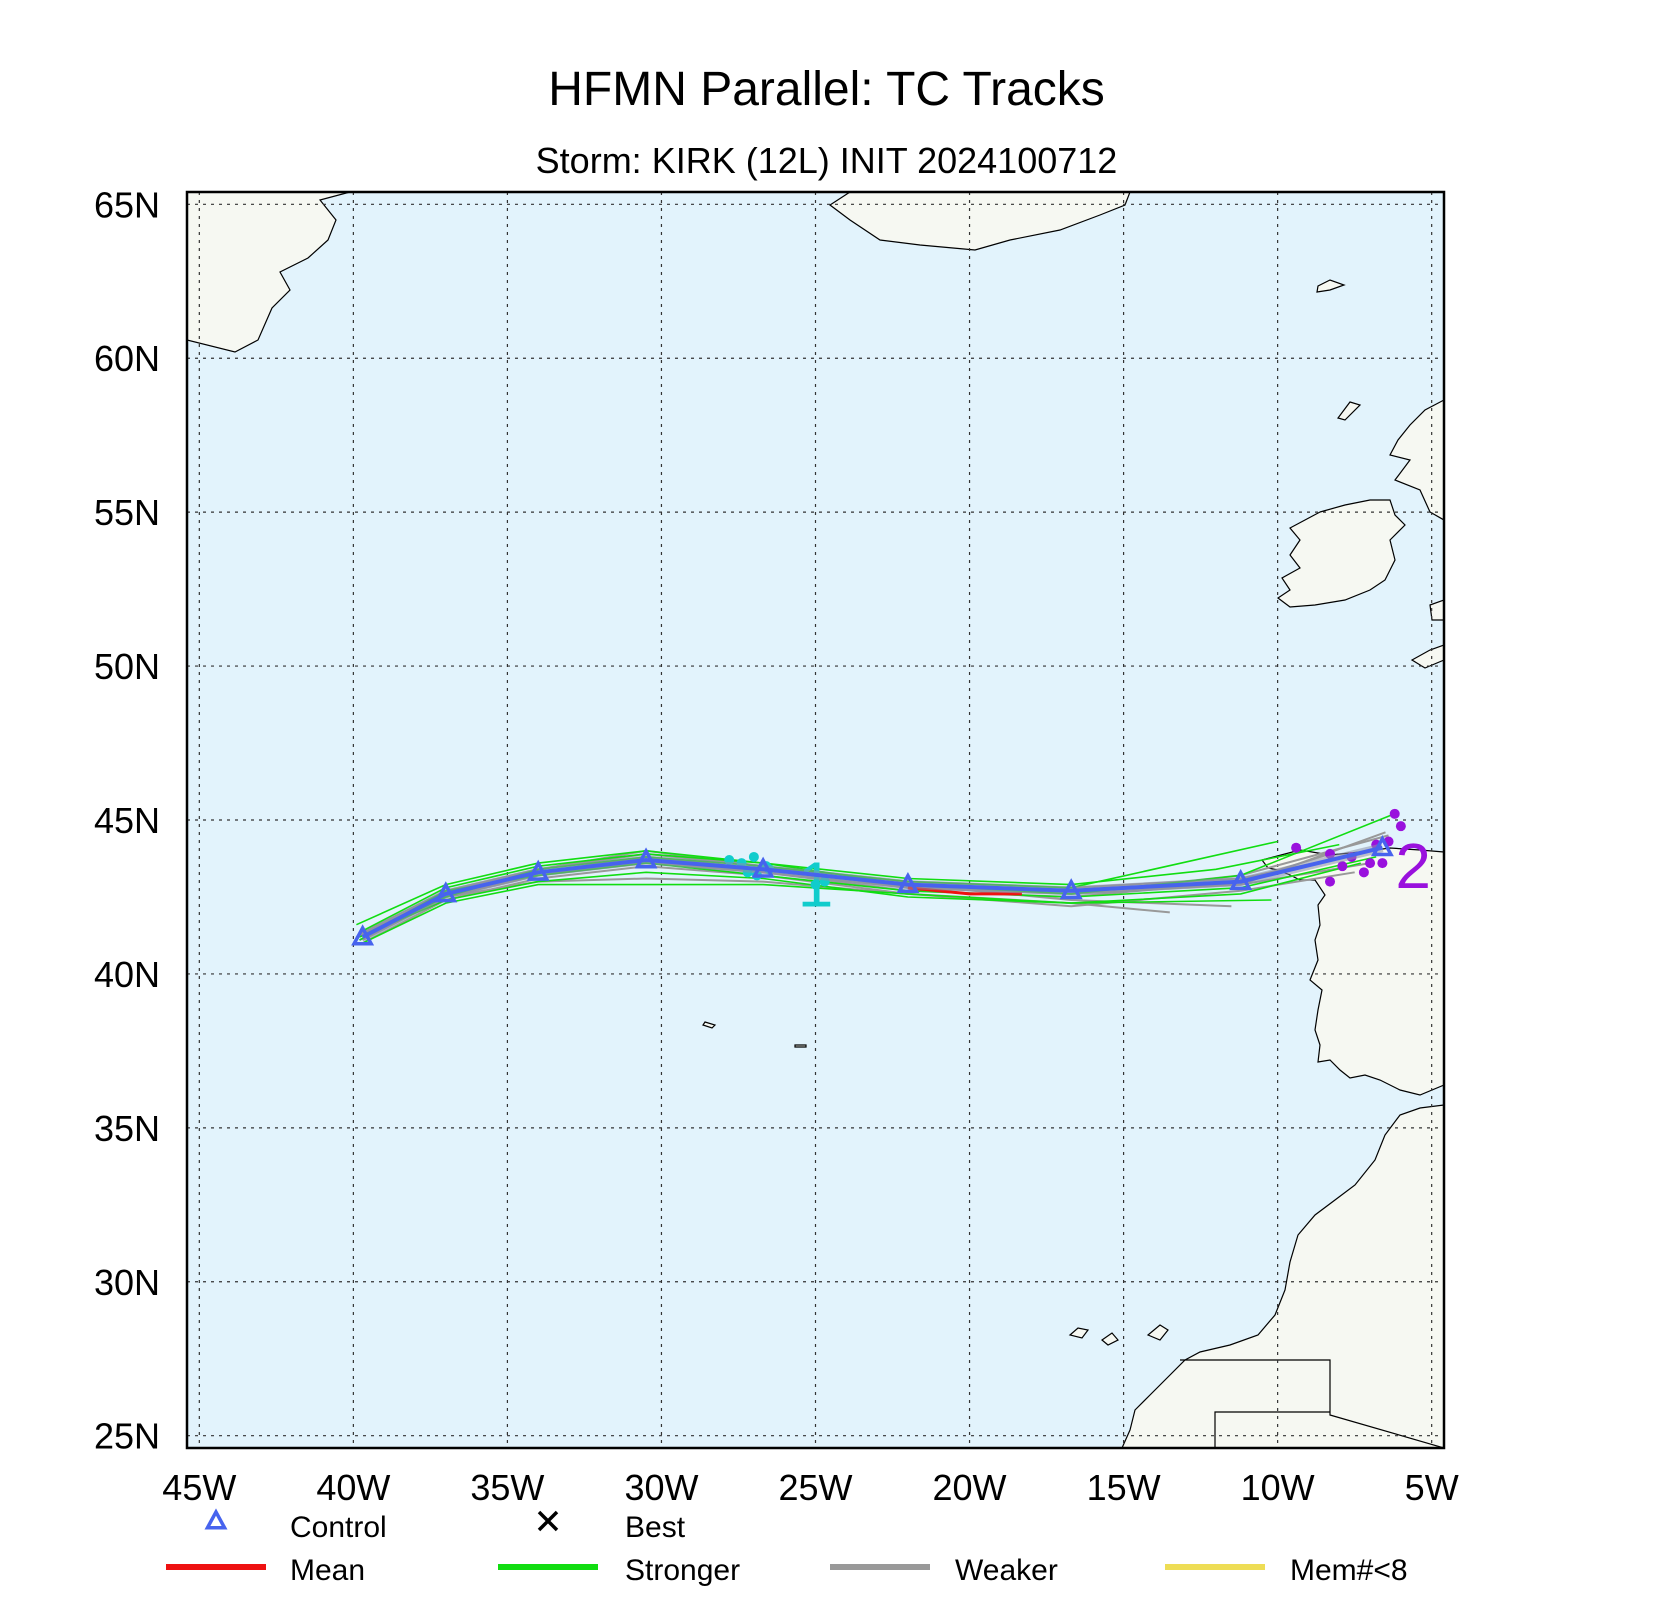 This screenshot has width=1653, height=1600. I want to click on y-tick-label: 50N, so click(127, 666).